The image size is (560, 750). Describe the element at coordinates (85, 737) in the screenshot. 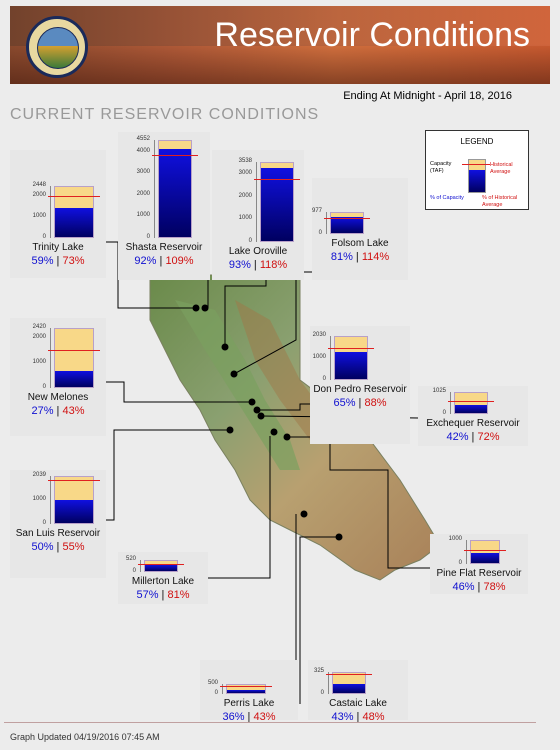

I see `footer-updated: Graph Updated 04/19/2016 07:45 AM` at that location.